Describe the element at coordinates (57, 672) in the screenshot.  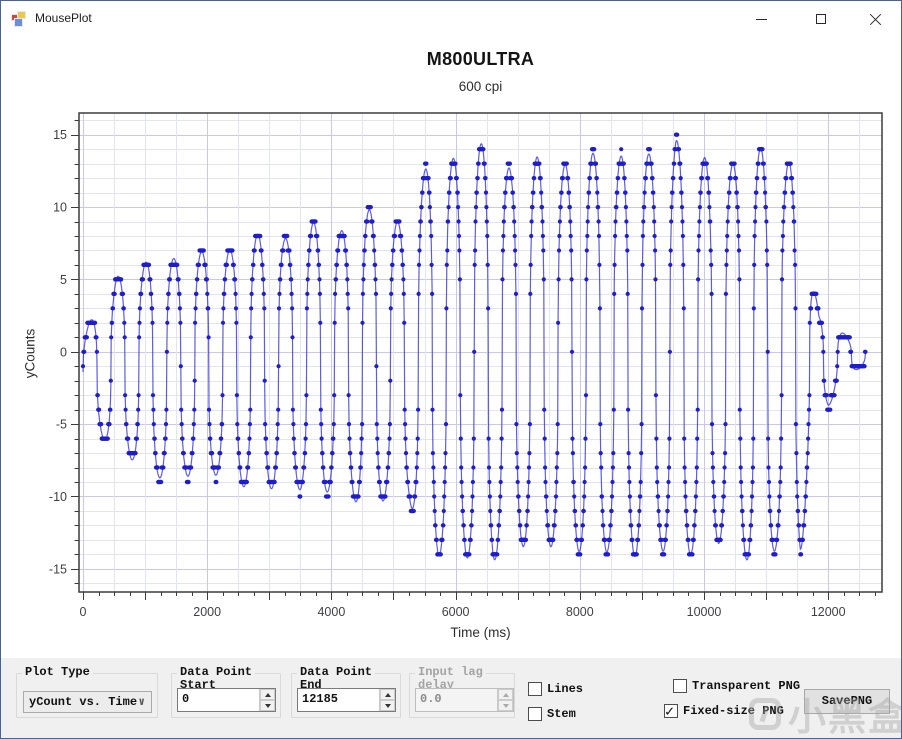
I see `plot-type-label: Plot Type` at that location.